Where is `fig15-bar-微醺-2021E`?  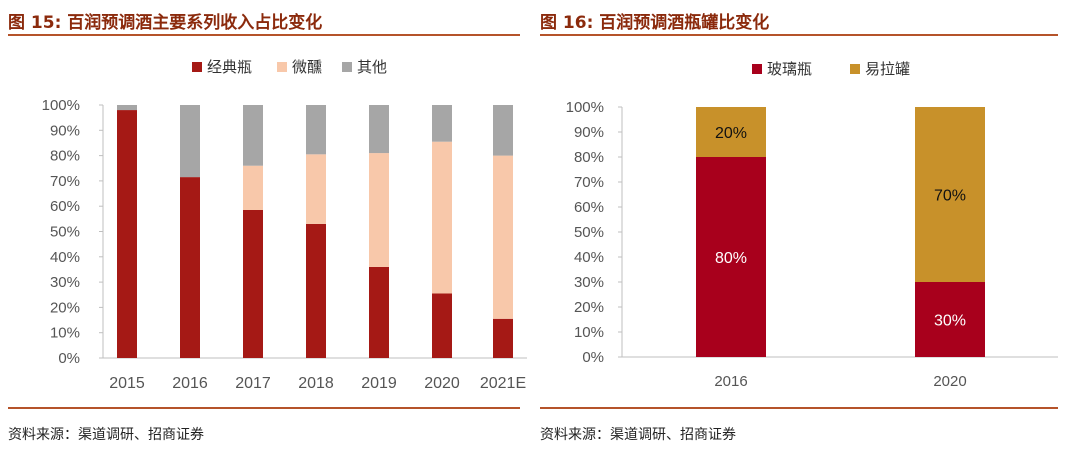
fig15-bar-微醺-2021E is located at coordinates (503, 237).